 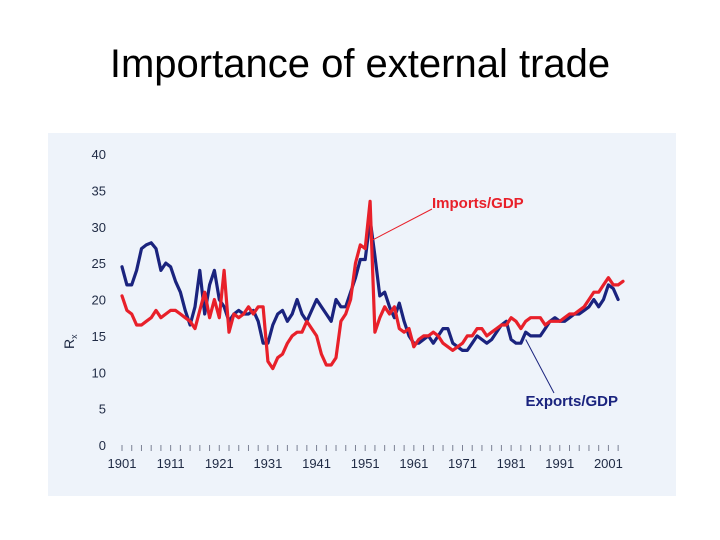 What do you see at coordinates (171, 463) in the screenshot?
I see `x-tick-label: 1911` at bounding box center [171, 463].